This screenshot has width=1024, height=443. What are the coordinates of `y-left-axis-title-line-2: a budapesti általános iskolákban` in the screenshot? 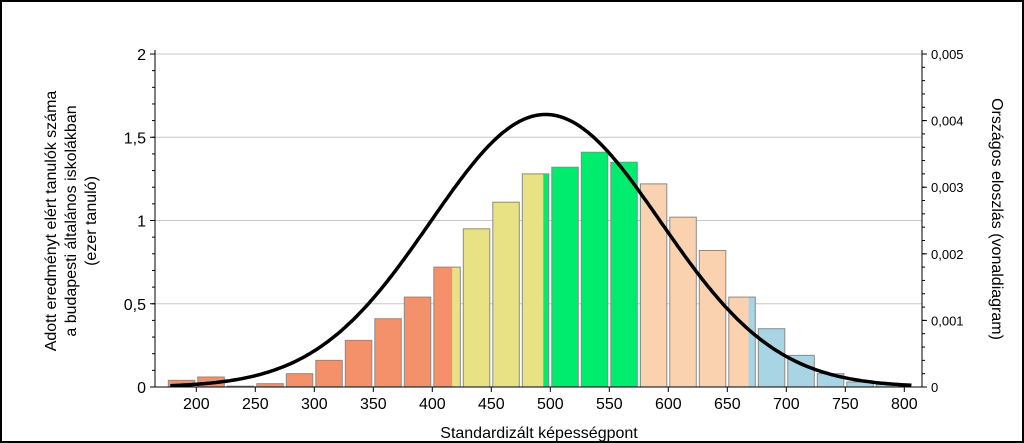 It's located at (71, 220).